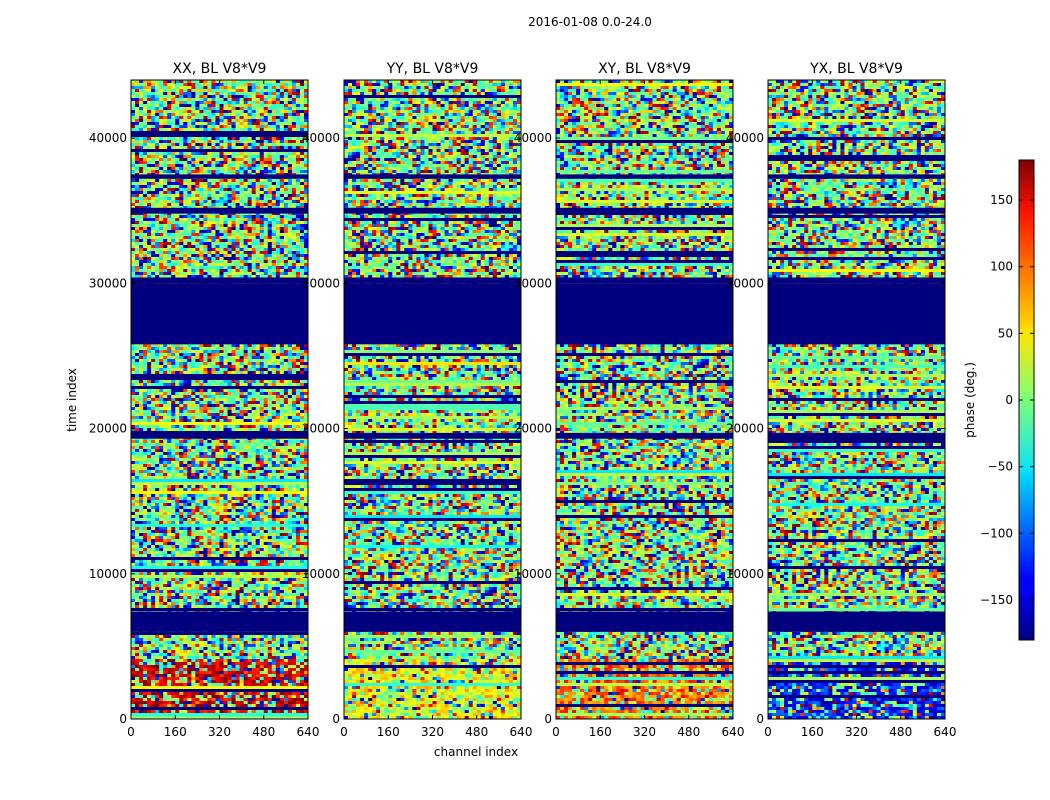  Describe the element at coordinates (1000, 467) in the screenshot. I see `colorbar-tick-label: −50` at that location.